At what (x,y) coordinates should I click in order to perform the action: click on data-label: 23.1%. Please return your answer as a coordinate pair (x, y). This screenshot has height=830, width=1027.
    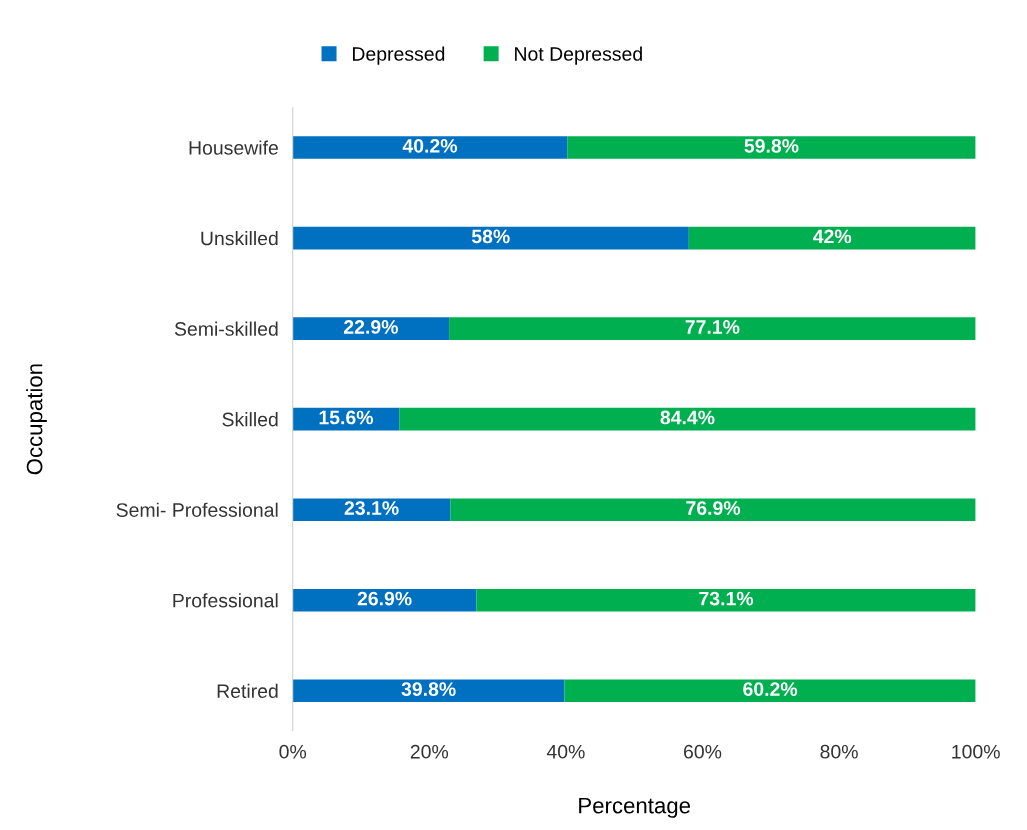
    Looking at the image, I should click on (371, 508).